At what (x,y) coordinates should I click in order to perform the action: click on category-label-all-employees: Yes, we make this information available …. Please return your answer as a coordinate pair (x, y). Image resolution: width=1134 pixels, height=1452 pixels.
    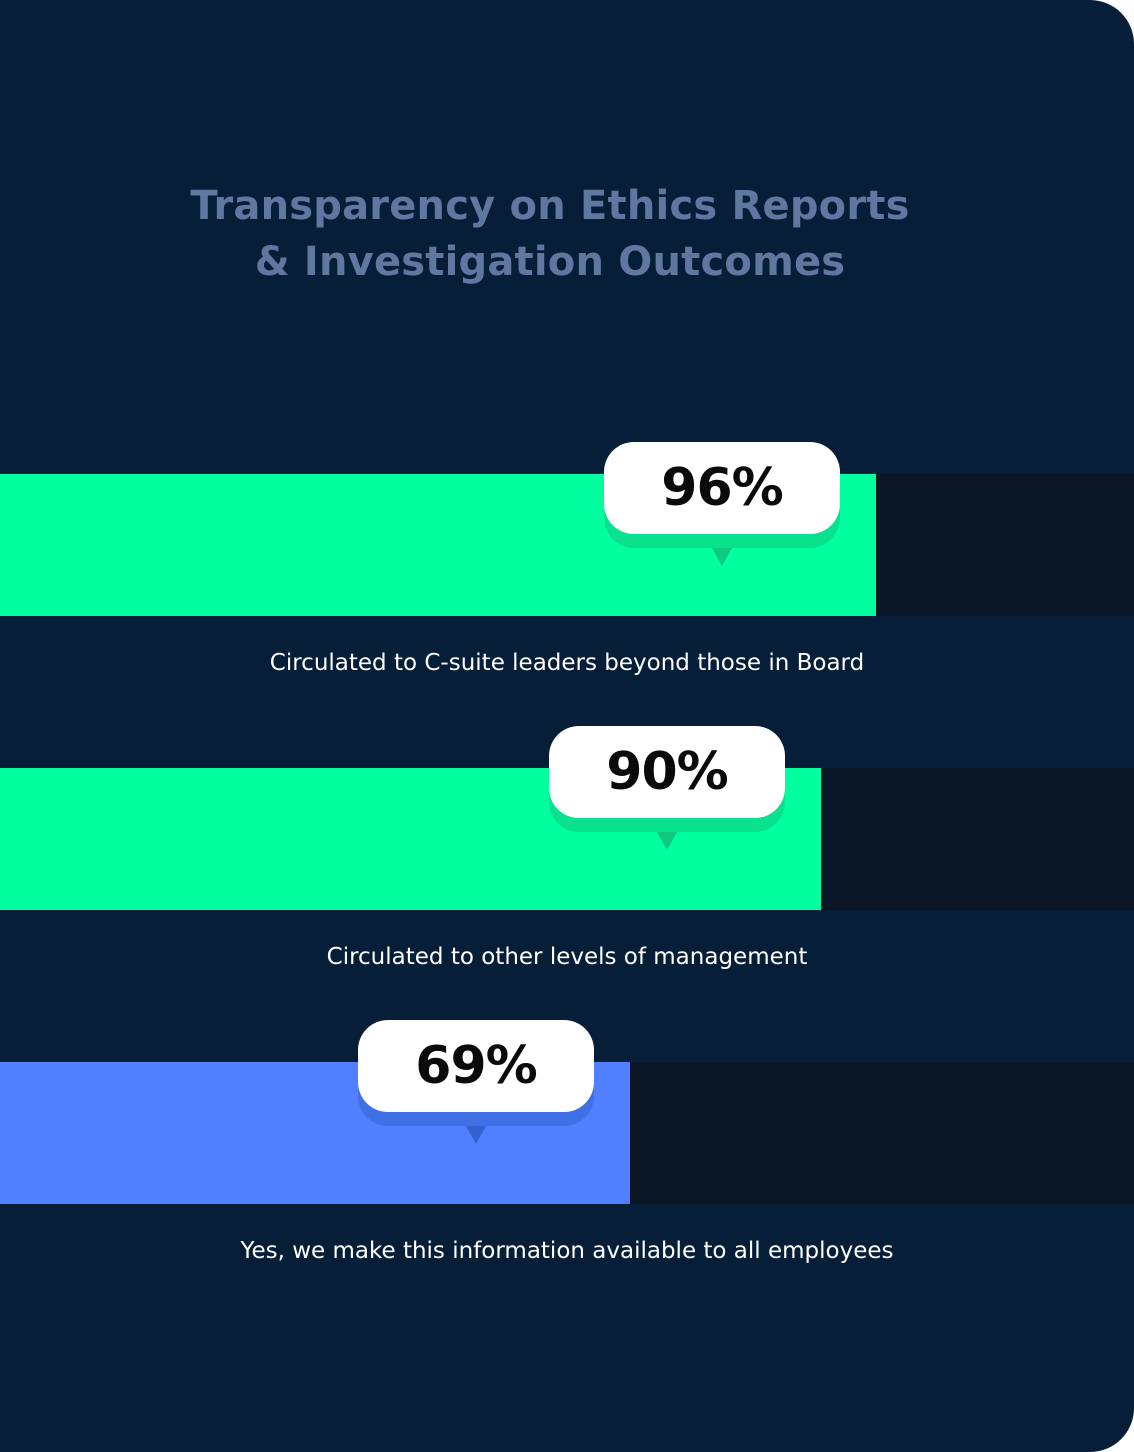
    Looking at the image, I should click on (567, 1251).